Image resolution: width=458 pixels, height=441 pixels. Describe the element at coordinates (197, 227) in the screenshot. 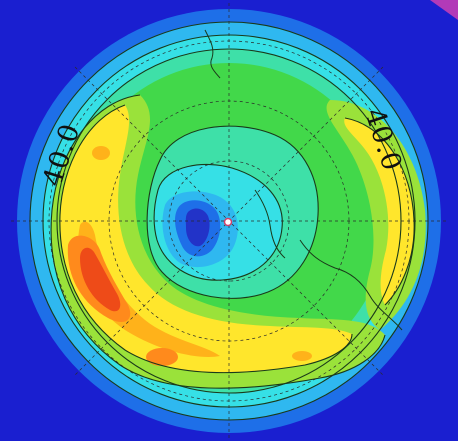

I see `center-dark-blue` at that location.